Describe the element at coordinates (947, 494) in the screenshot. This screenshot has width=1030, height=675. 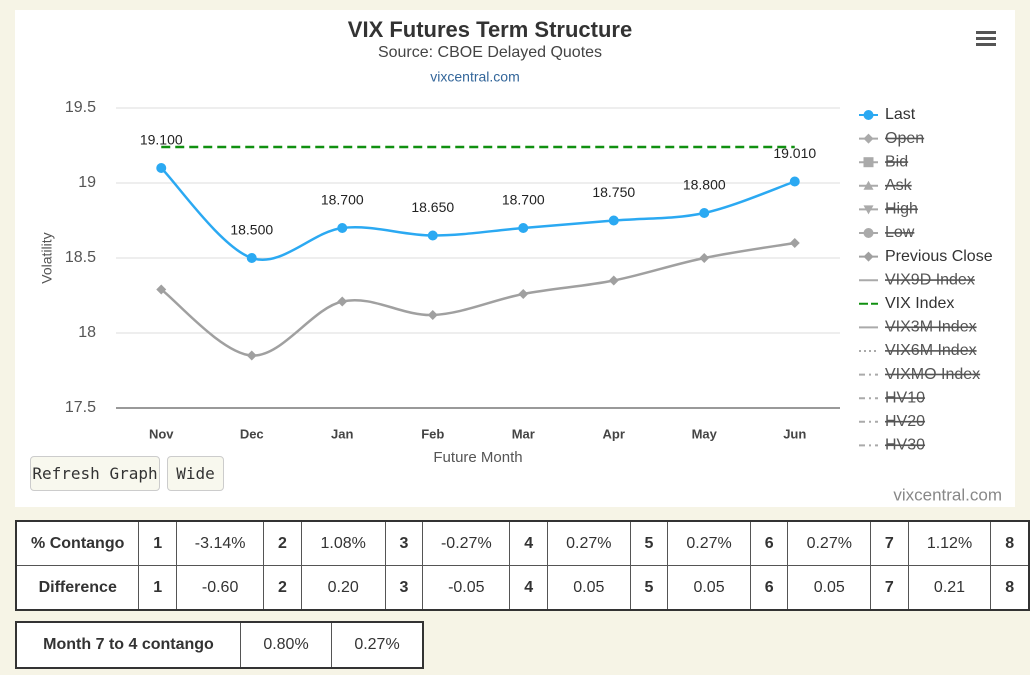
I see `credits: vixcentral.com` at that location.